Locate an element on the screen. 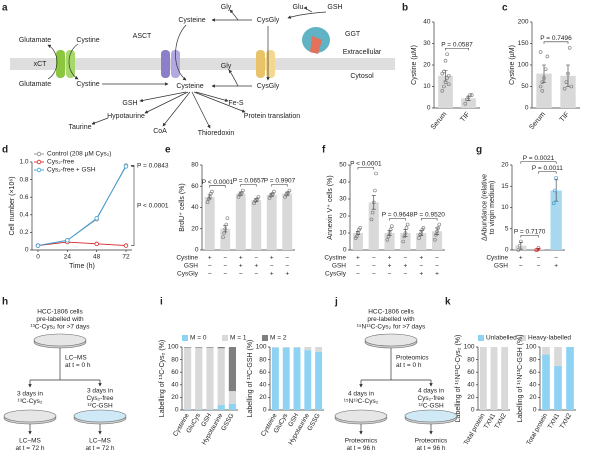 The width and height of the screenshot is (600, 461). legend-marker is located at coordinates (39, 162).